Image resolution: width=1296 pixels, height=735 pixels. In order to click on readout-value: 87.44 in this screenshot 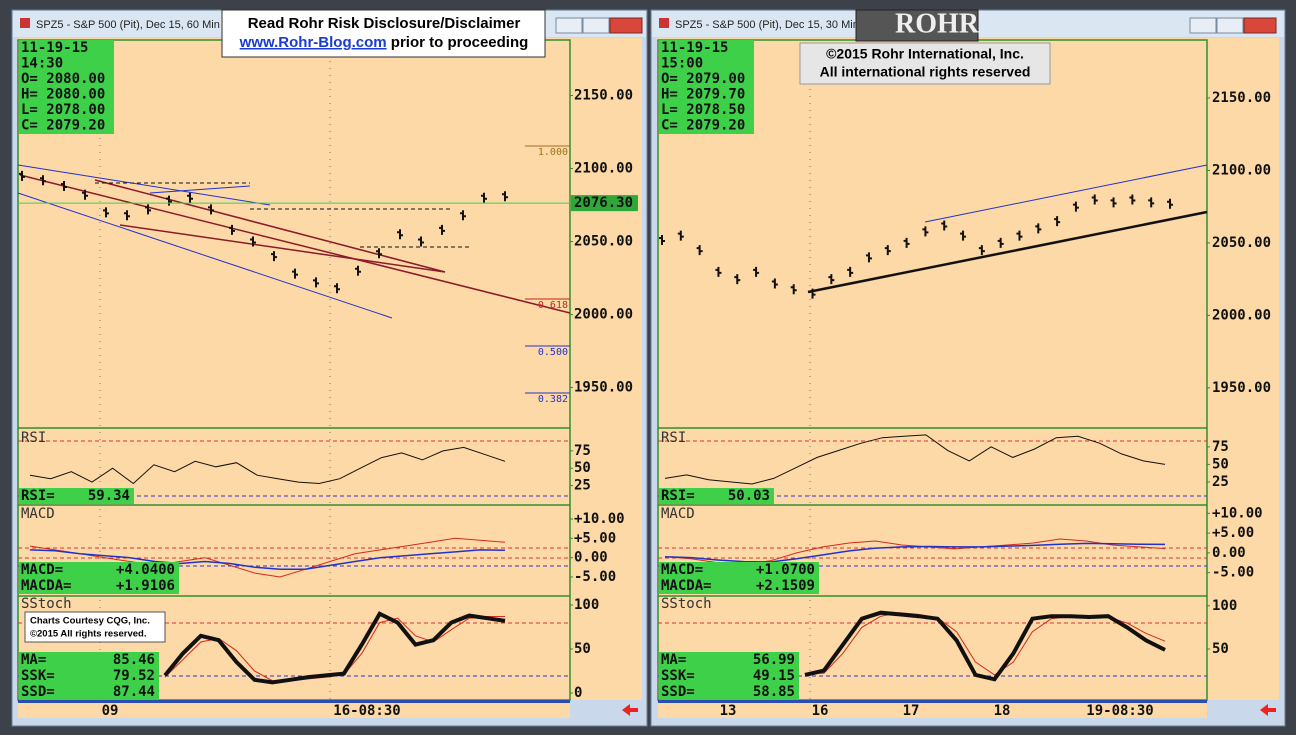, I will do `click(134, 692)`.